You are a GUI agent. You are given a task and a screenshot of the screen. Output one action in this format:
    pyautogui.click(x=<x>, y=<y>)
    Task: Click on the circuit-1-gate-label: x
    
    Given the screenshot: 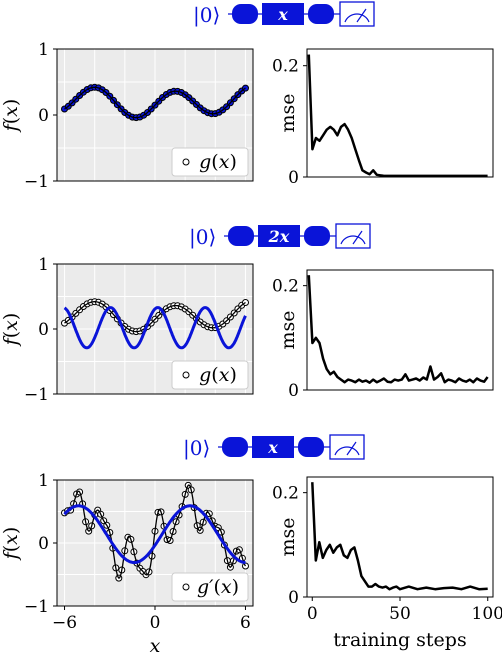 What is the action you would take?
    pyautogui.click(x=282, y=14)
    